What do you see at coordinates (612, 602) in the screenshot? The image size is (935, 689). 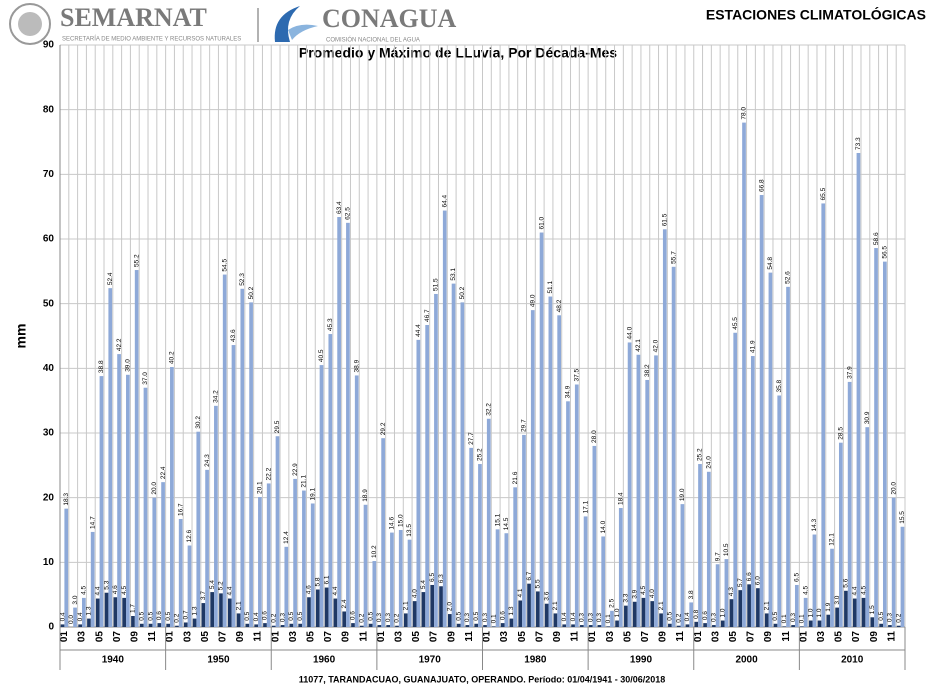 I see `data-label: 2.5` at bounding box center [612, 602].